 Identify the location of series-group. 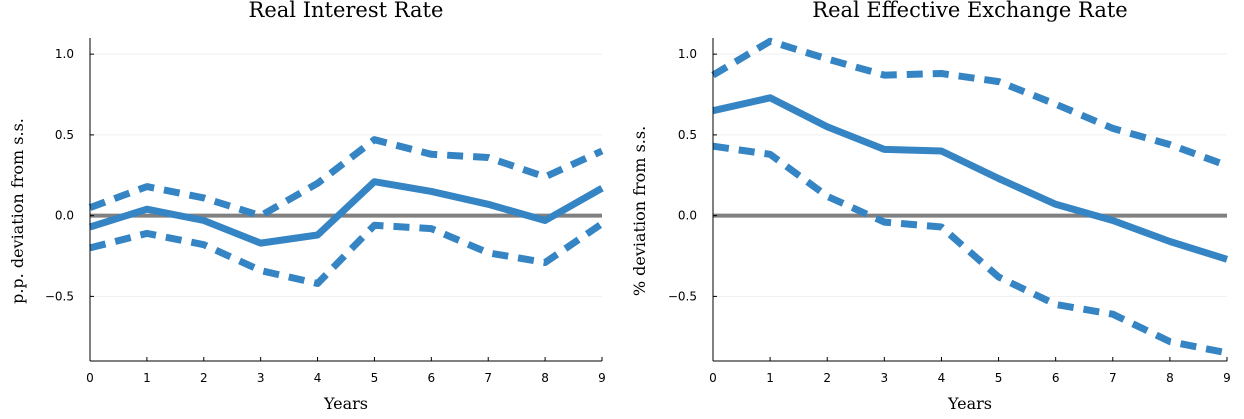
(346, 211).